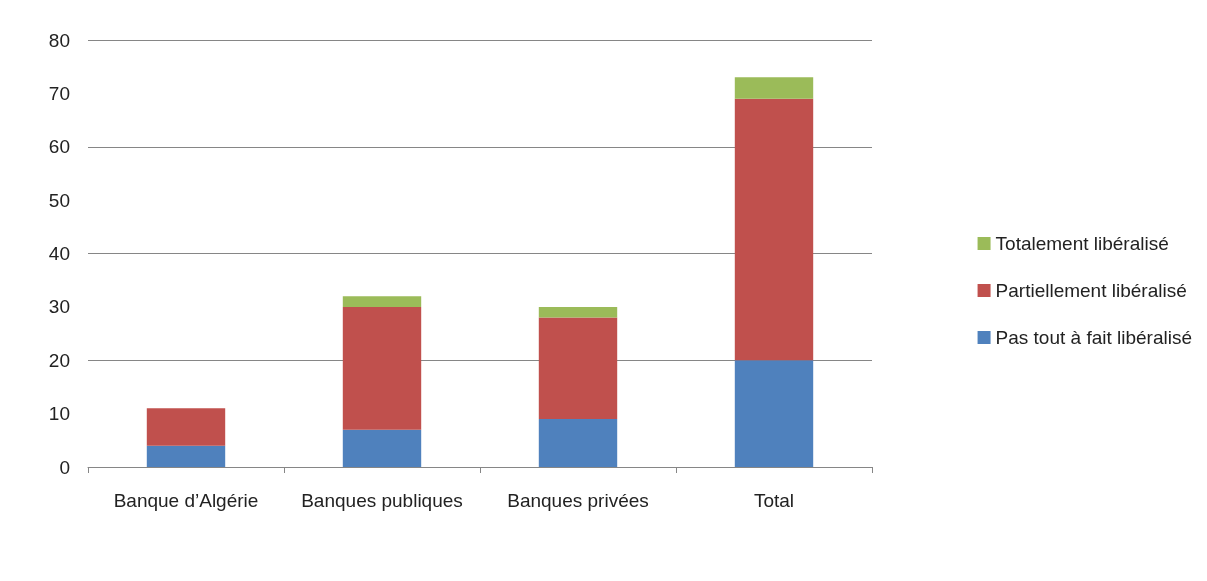  I want to click on y-tick-label: 20, so click(59, 360).